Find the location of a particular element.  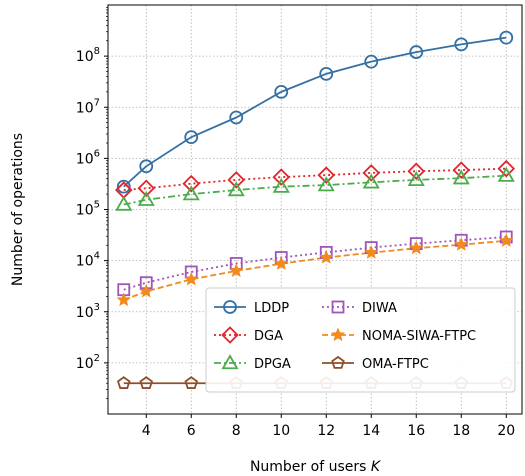

legend: LDDP DGA DPGA DIWA NOMA-SIWA-FTPC OMA-FTPC is located at coordinates (360, 340).